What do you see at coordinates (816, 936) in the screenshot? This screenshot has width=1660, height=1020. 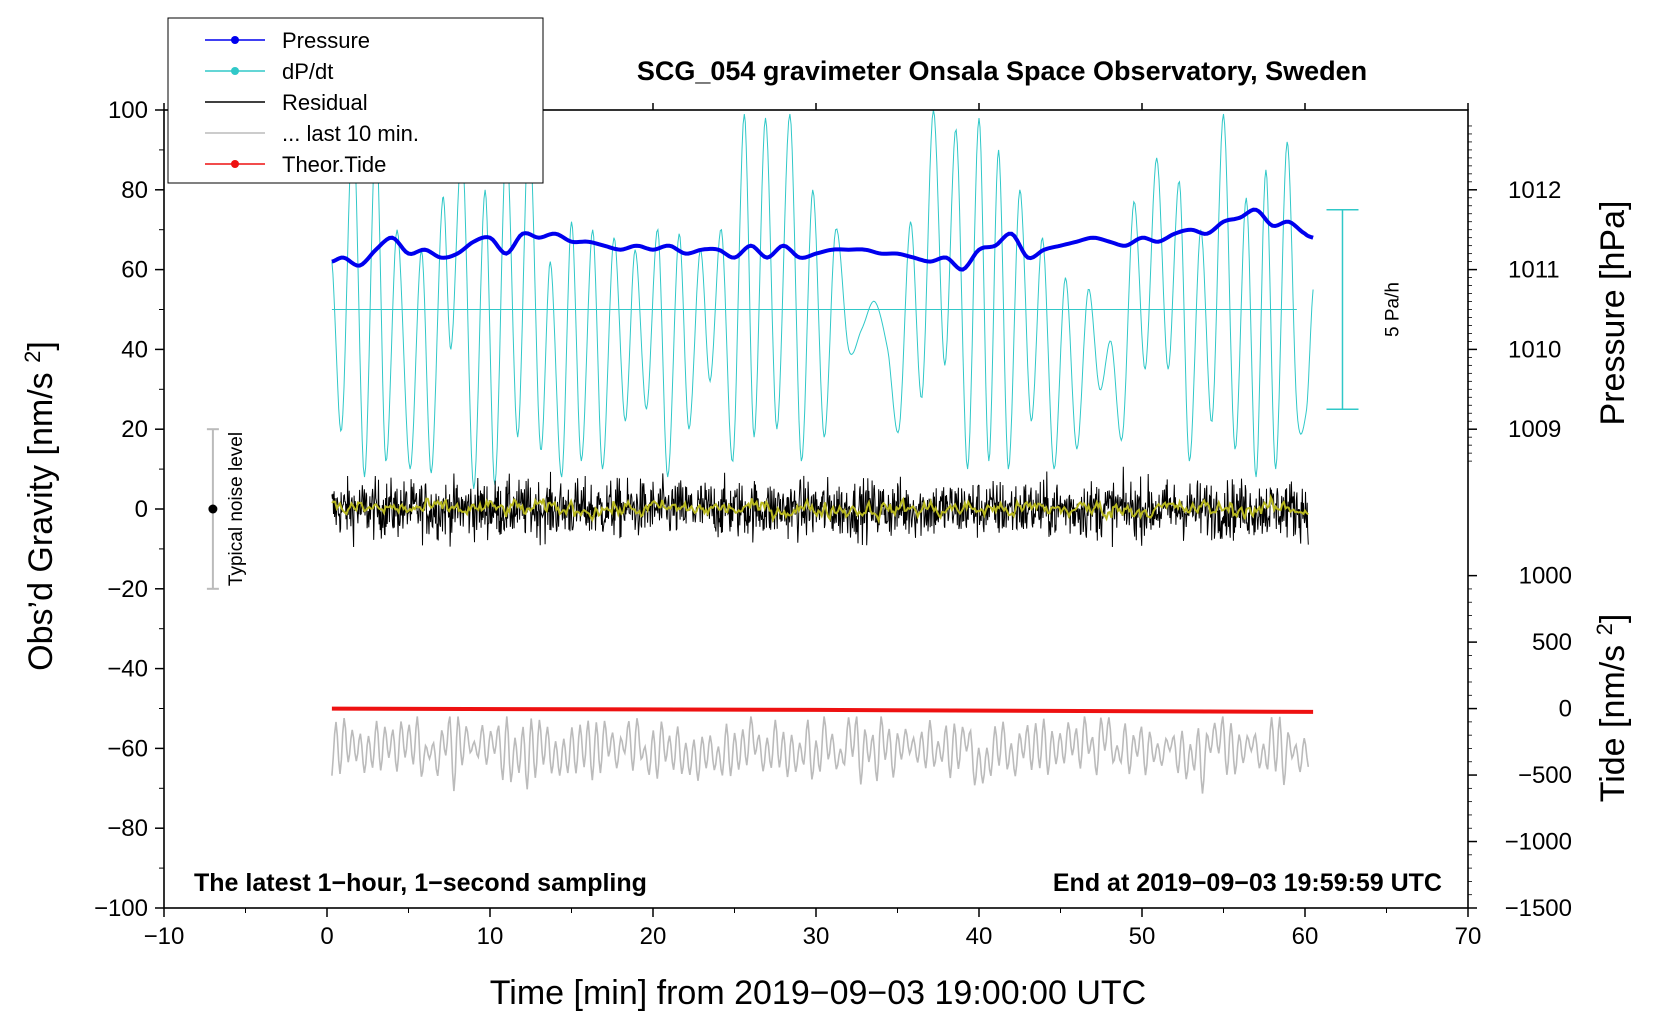 I see `x-tick-label: 30` at bounding box center [816, 936].